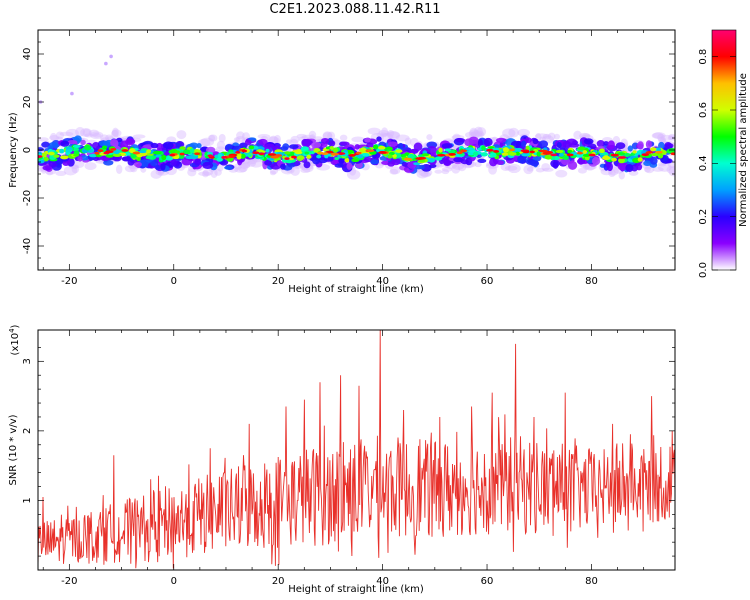 The width and height of the screenshot is (750, 600). I want to click on snr-y-multiplier-close: ), so click(15, 326).